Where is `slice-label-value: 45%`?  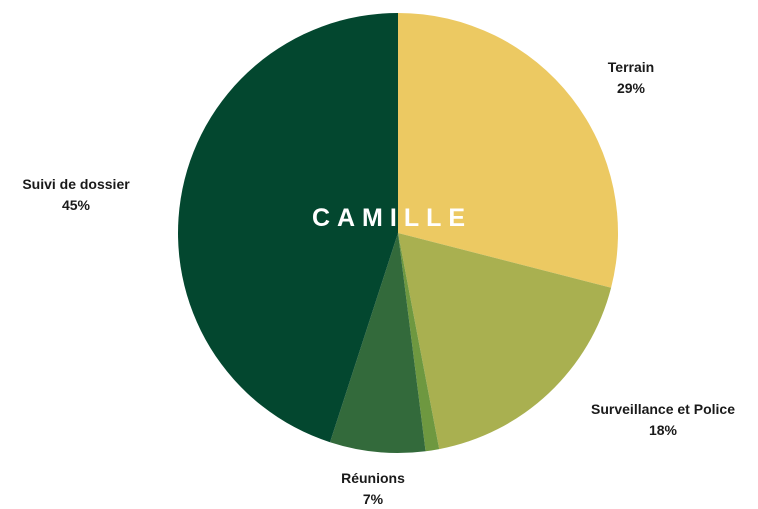 slice-label-value: 45% is located at coordinates (76, 205).